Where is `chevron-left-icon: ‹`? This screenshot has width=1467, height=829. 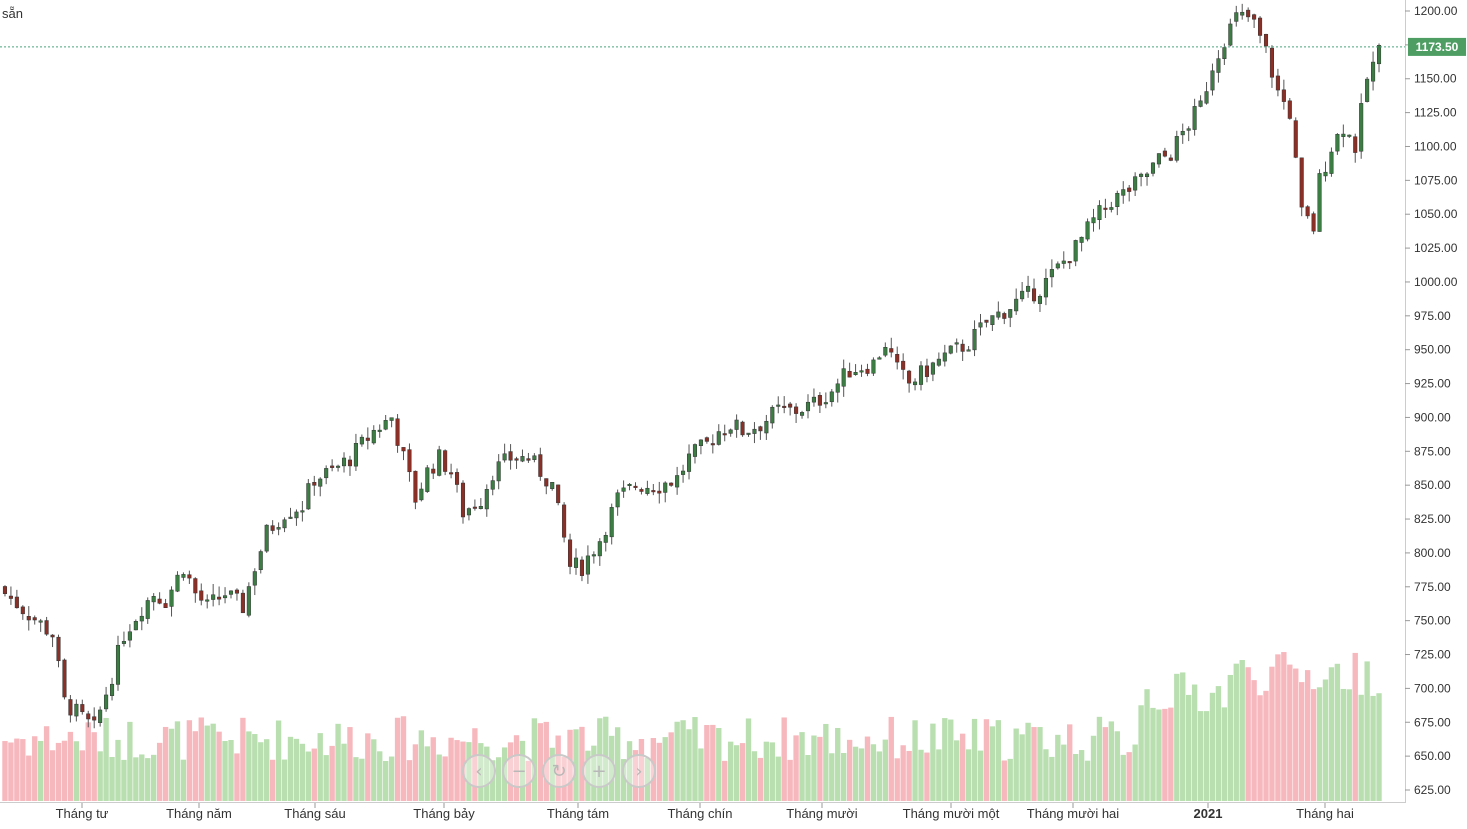 chevron-left-icon: ‹ is located at coordinates (479, 771).